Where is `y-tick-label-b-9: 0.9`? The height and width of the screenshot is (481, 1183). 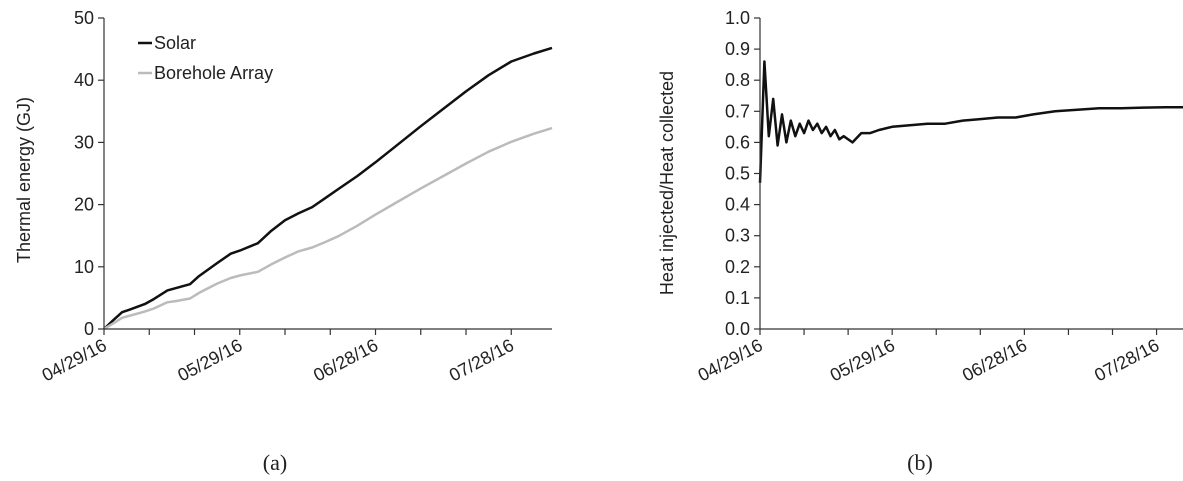 y-tick-label-b-9: 0.9 is located at coordinates (737, 49).